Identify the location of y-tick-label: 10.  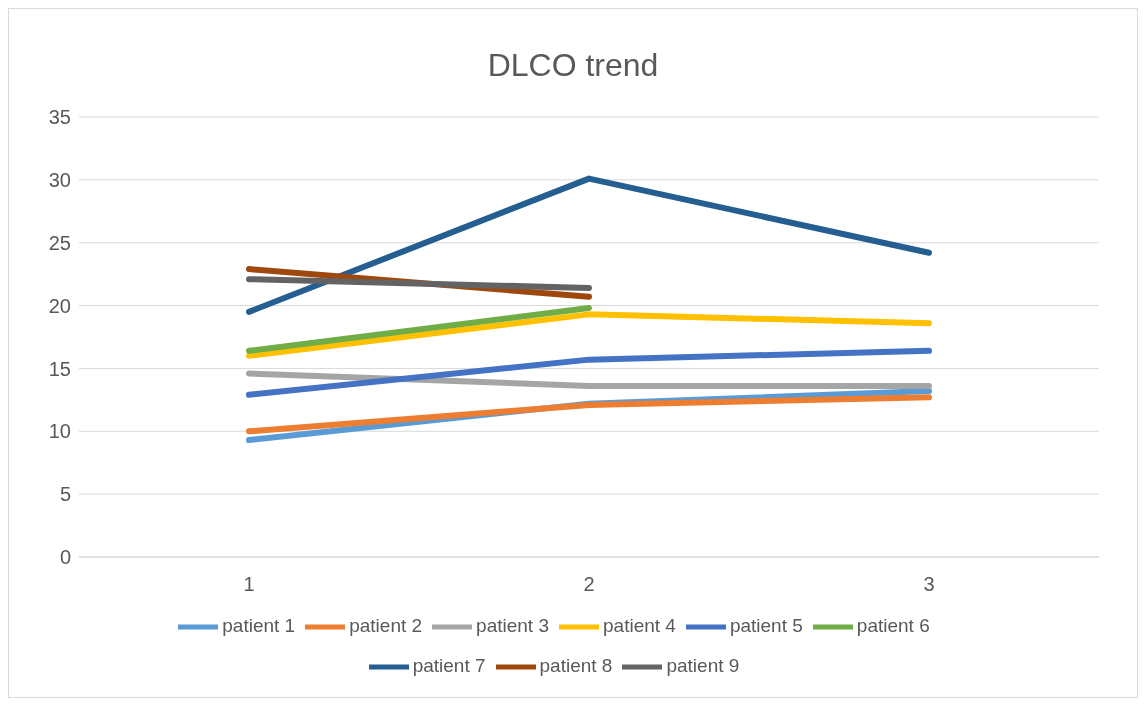
(59, 431).